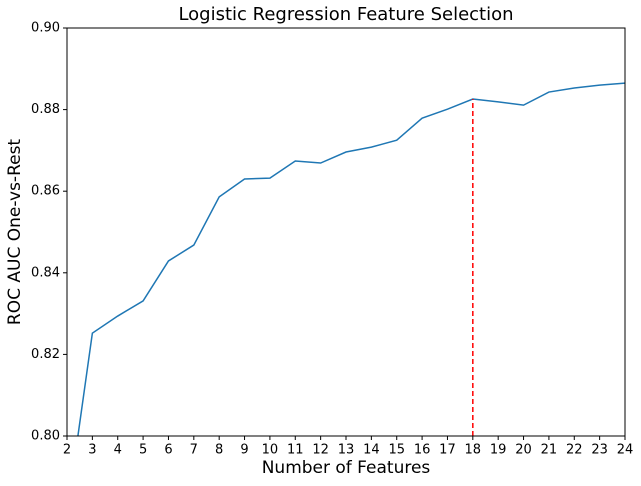 This screenshot has height=486, width=641. Describe the element at coordinates (345, 14) in the screenshot. I see `chart-title: Logistic Regression Feature Selection` at that location.